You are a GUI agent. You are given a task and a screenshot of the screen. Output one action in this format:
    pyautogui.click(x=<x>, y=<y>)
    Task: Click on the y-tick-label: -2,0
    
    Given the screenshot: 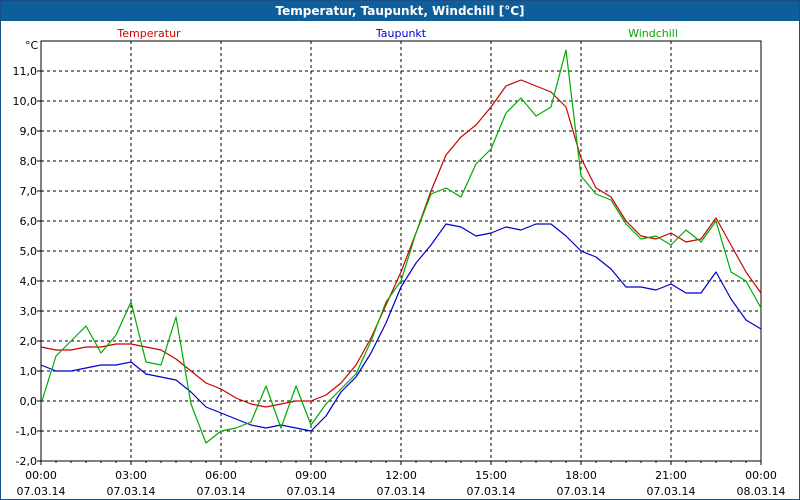 What is the action you would take?
    pyautogui.click(x=26, y=461)
    